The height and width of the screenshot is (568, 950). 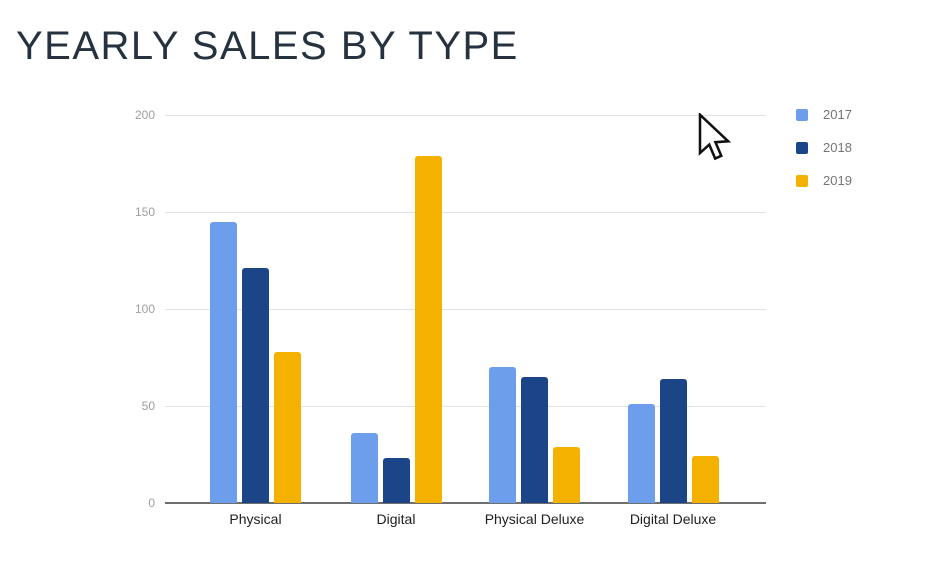 I want to click on bar-2017-physical, so click(x=223, y=362).